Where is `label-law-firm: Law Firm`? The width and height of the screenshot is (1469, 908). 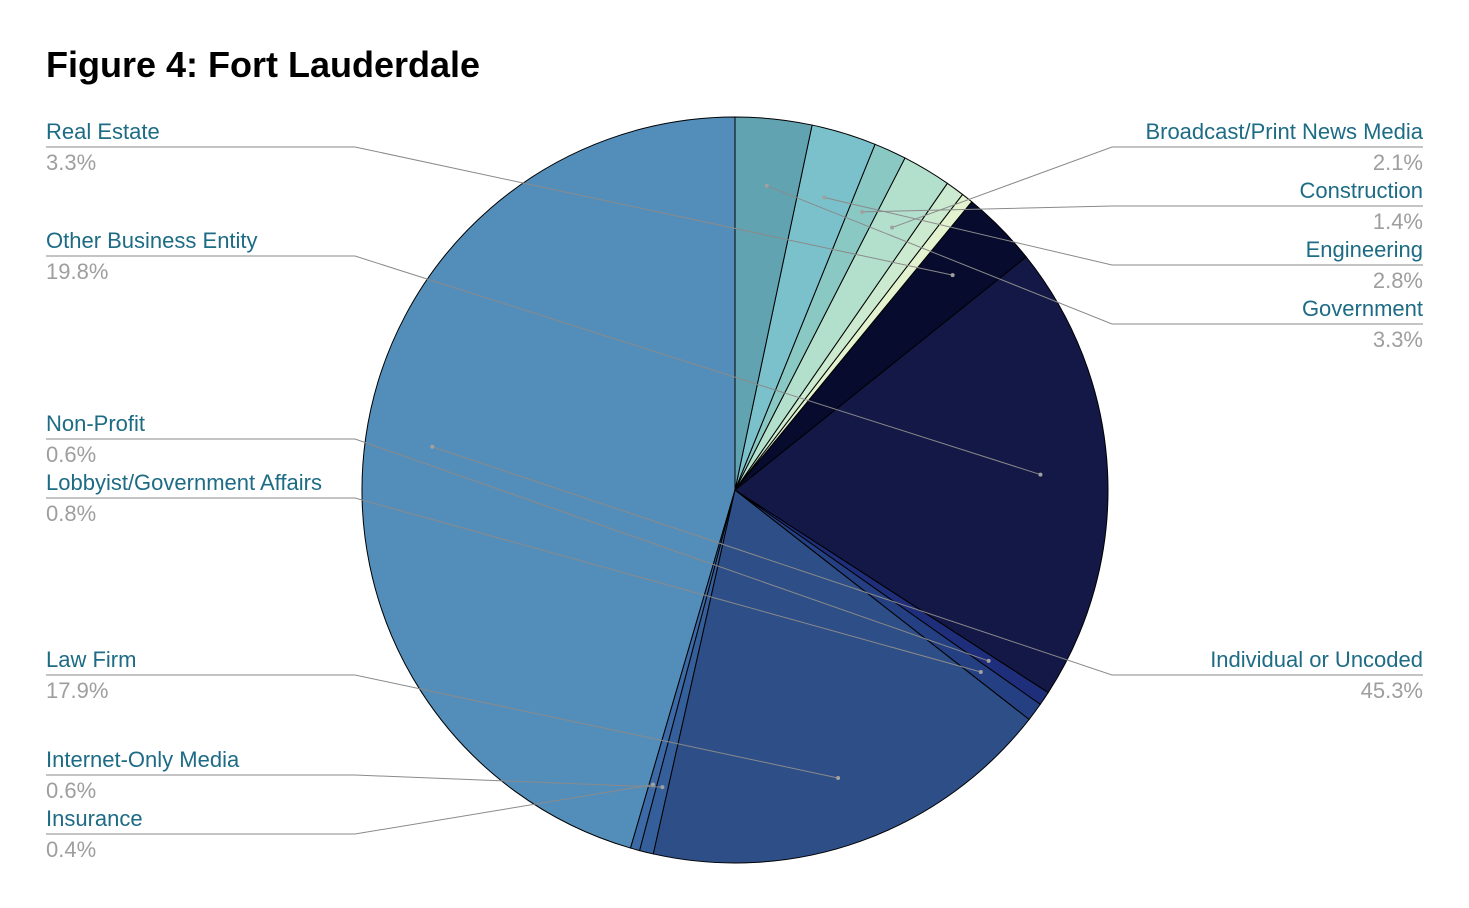 label-law-firm: Law Firm is located at coordinates (91, 659).